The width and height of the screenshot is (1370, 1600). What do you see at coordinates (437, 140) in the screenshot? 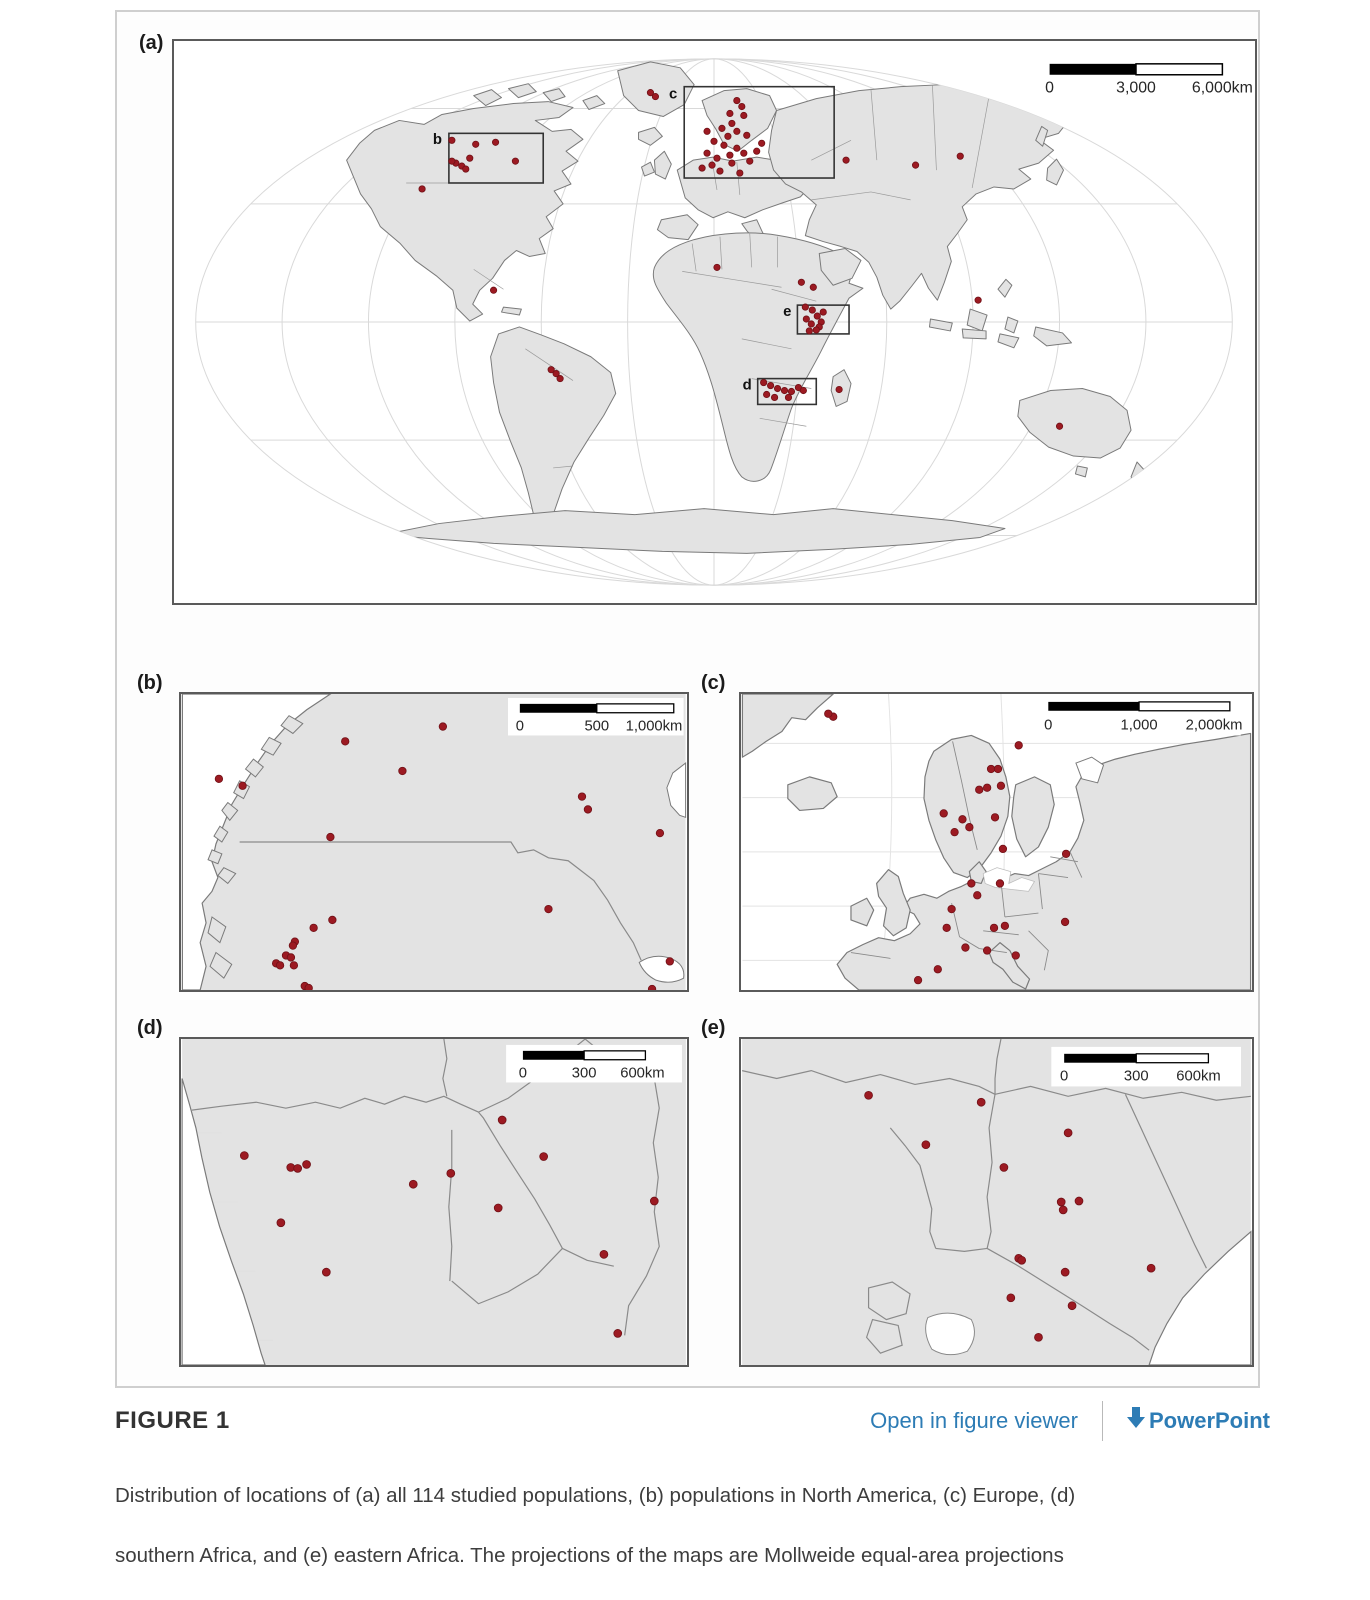
I see `region-box-label-b: b` at bounding box center [437, 140].